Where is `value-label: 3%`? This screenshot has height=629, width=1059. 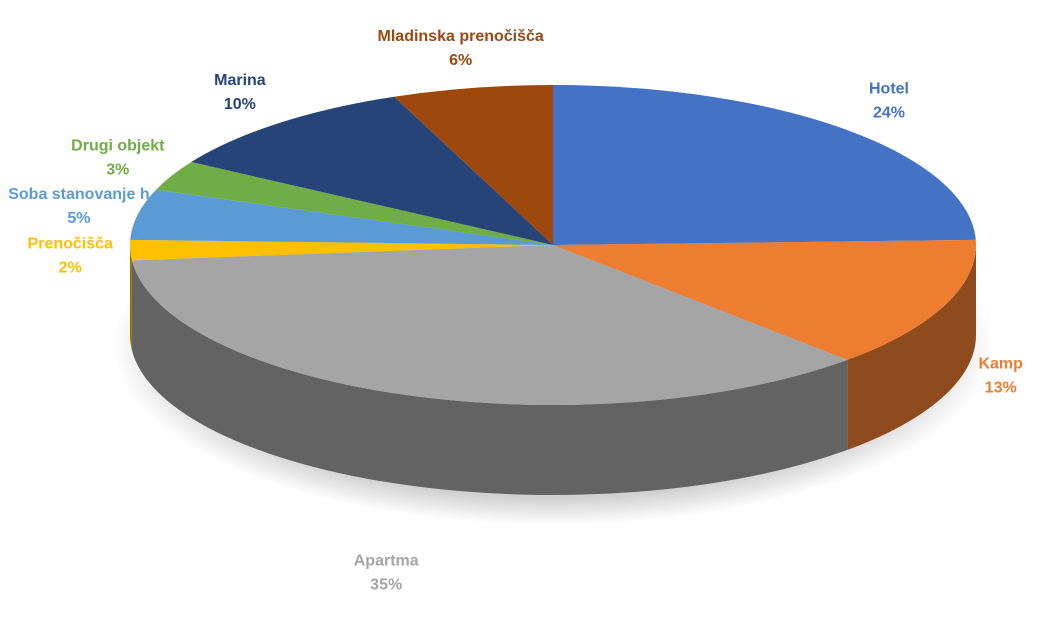 value-label: 3% is located at coordinates (117, 169).